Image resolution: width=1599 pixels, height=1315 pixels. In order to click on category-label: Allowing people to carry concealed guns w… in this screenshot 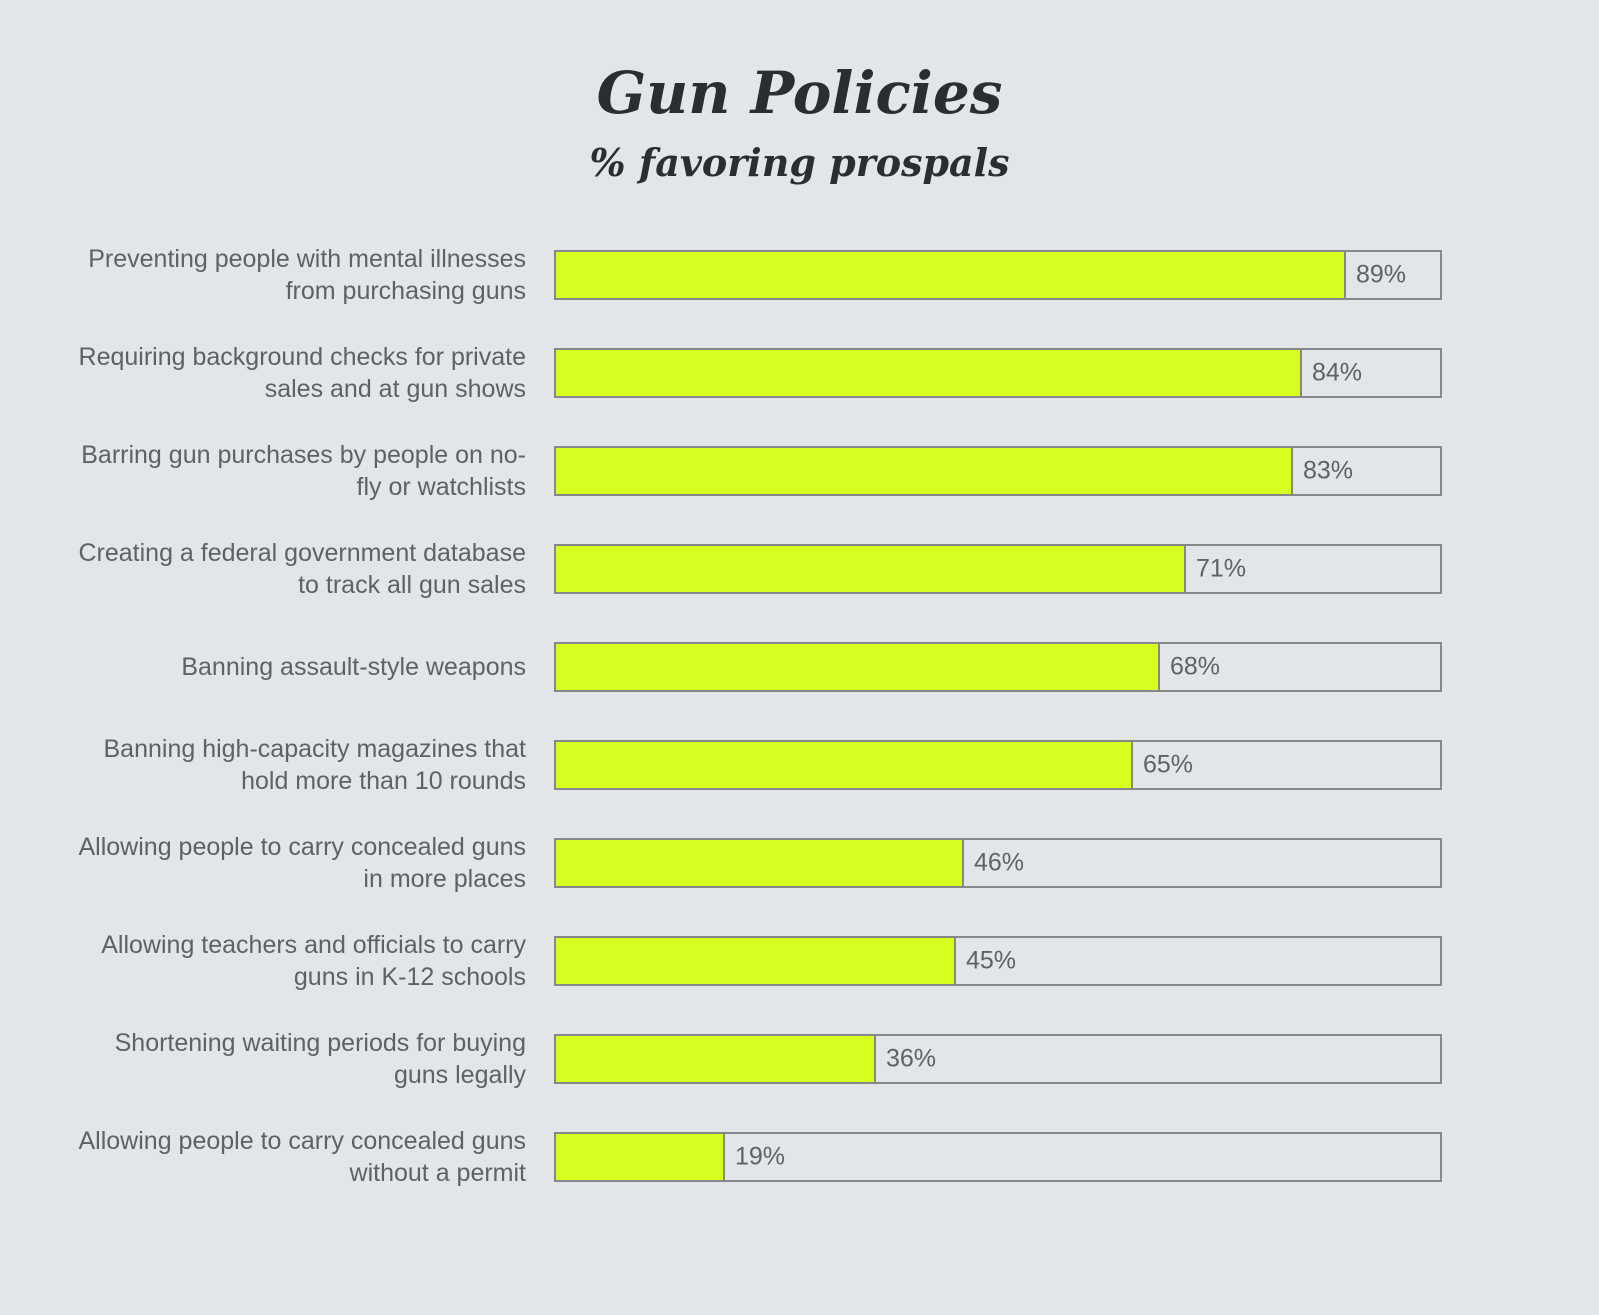, I will do `click(291, 1157)`.